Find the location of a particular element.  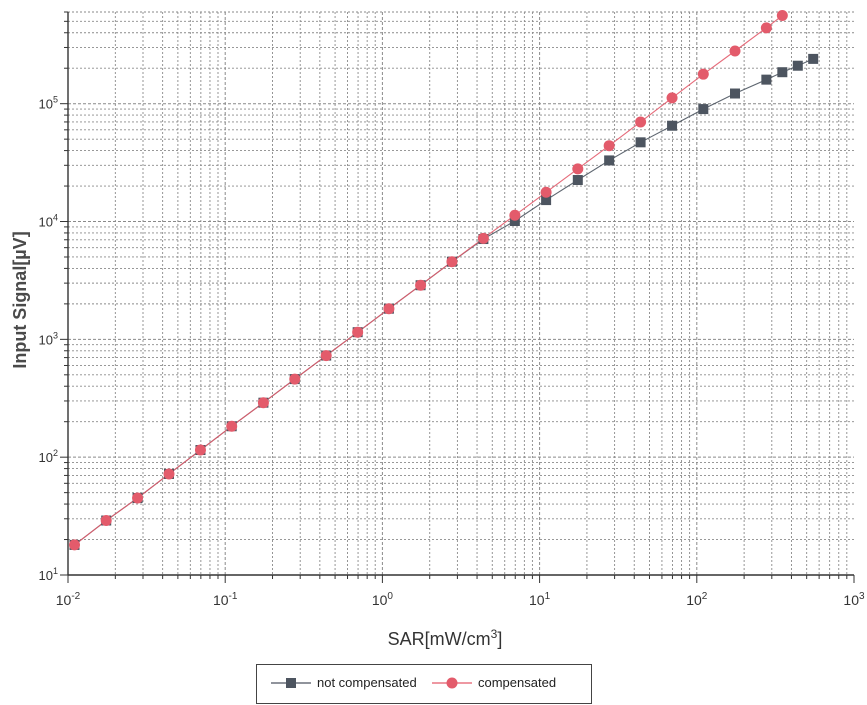

legend-circle-marker is located at coordinates (452, 683).